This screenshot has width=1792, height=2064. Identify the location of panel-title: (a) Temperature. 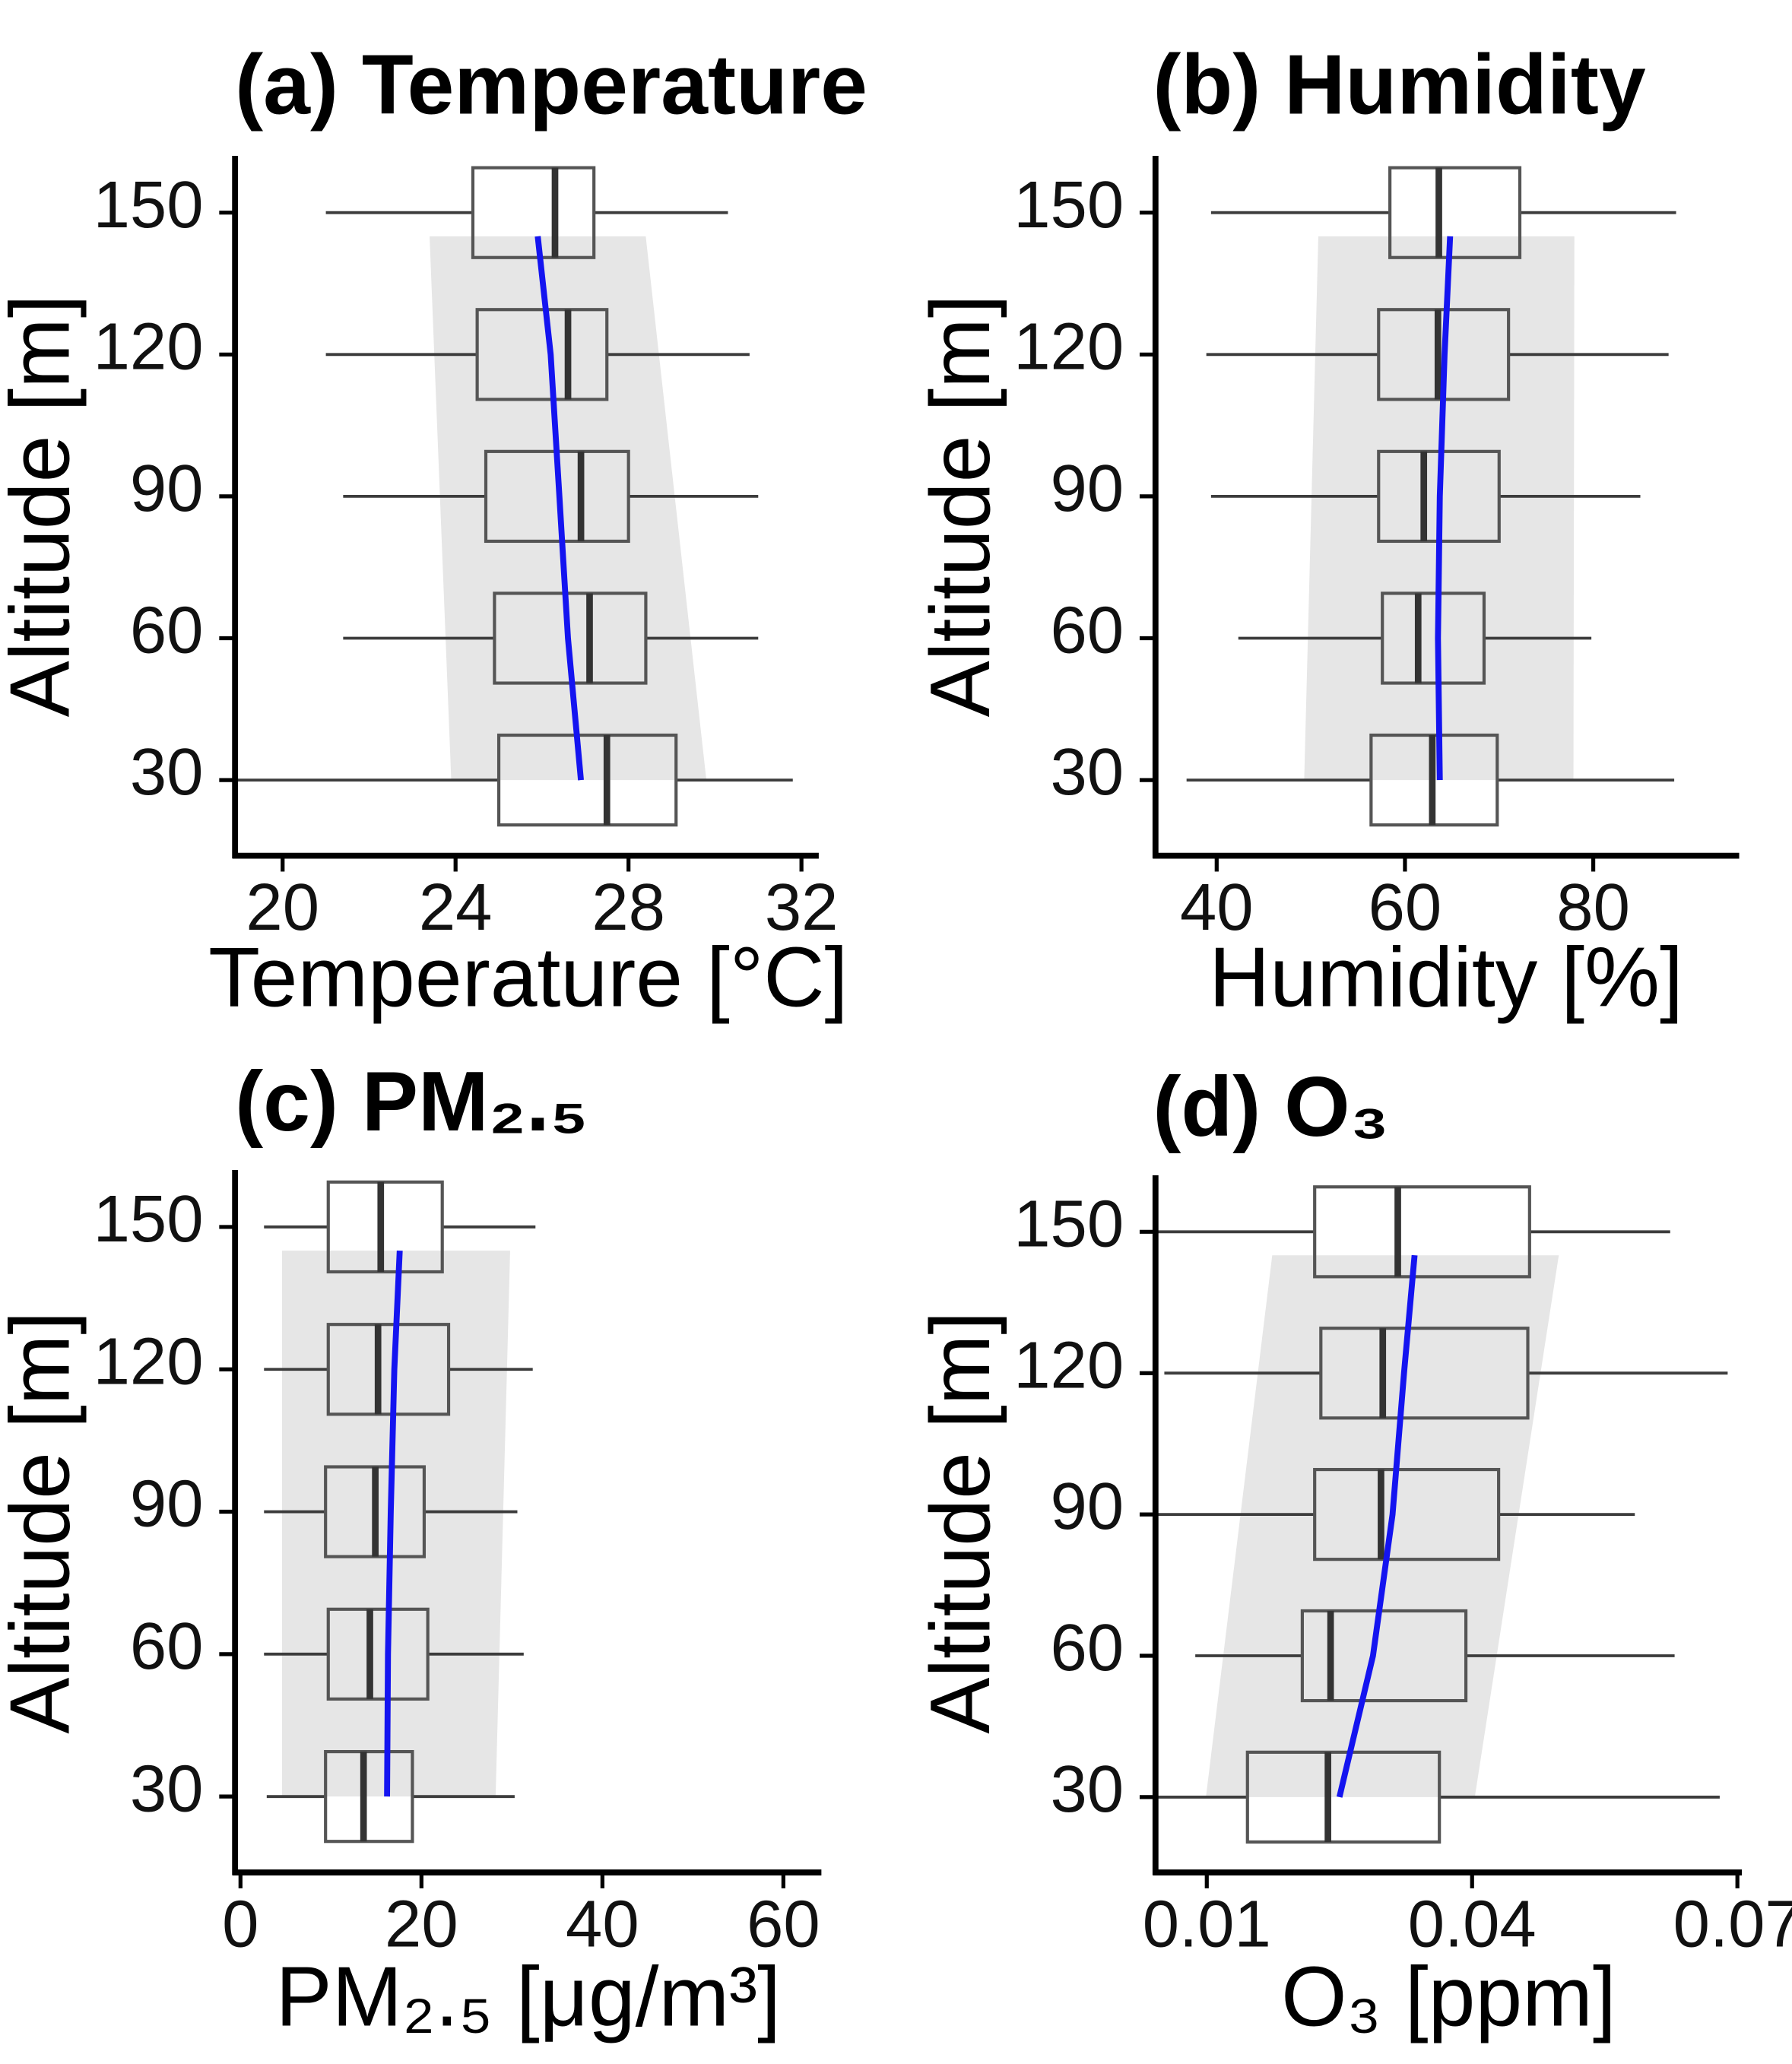
(551, 84).